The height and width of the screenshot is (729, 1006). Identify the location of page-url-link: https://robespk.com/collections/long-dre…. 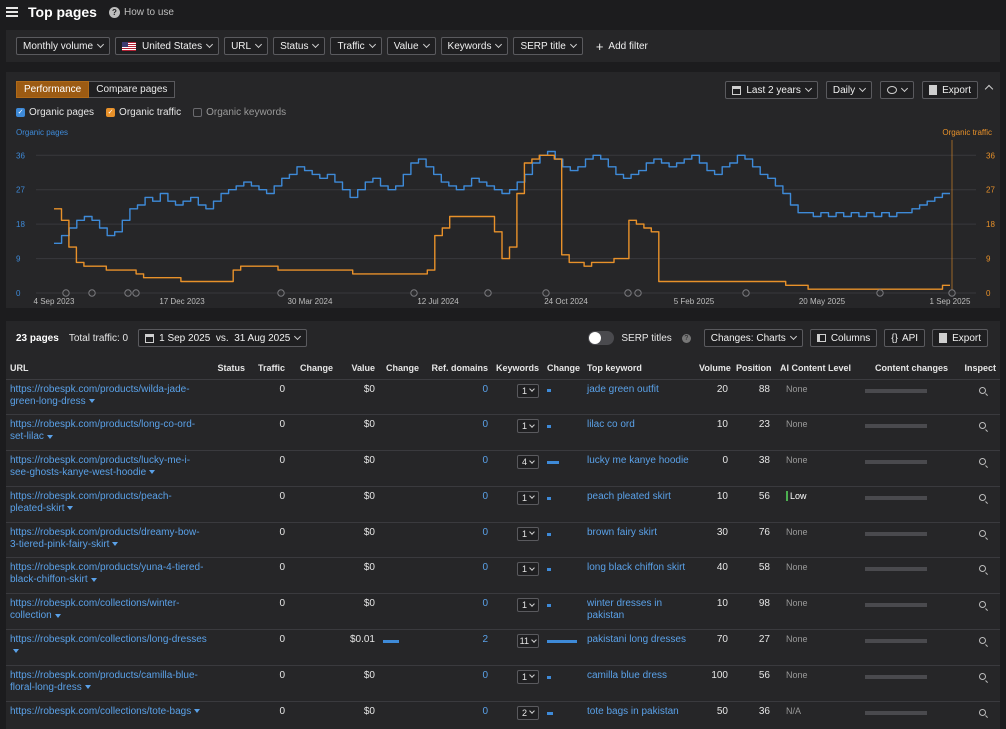
(108, 647).